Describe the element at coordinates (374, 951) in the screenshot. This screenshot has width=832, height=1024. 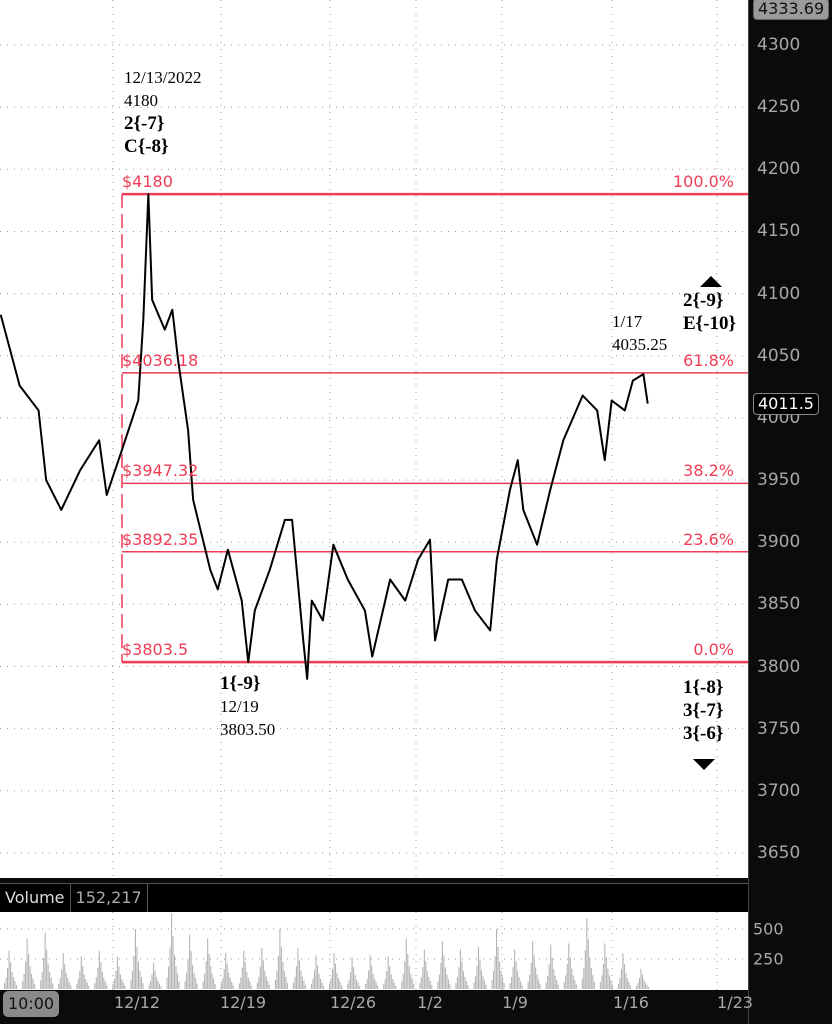
I see `volume-panel` at that location.